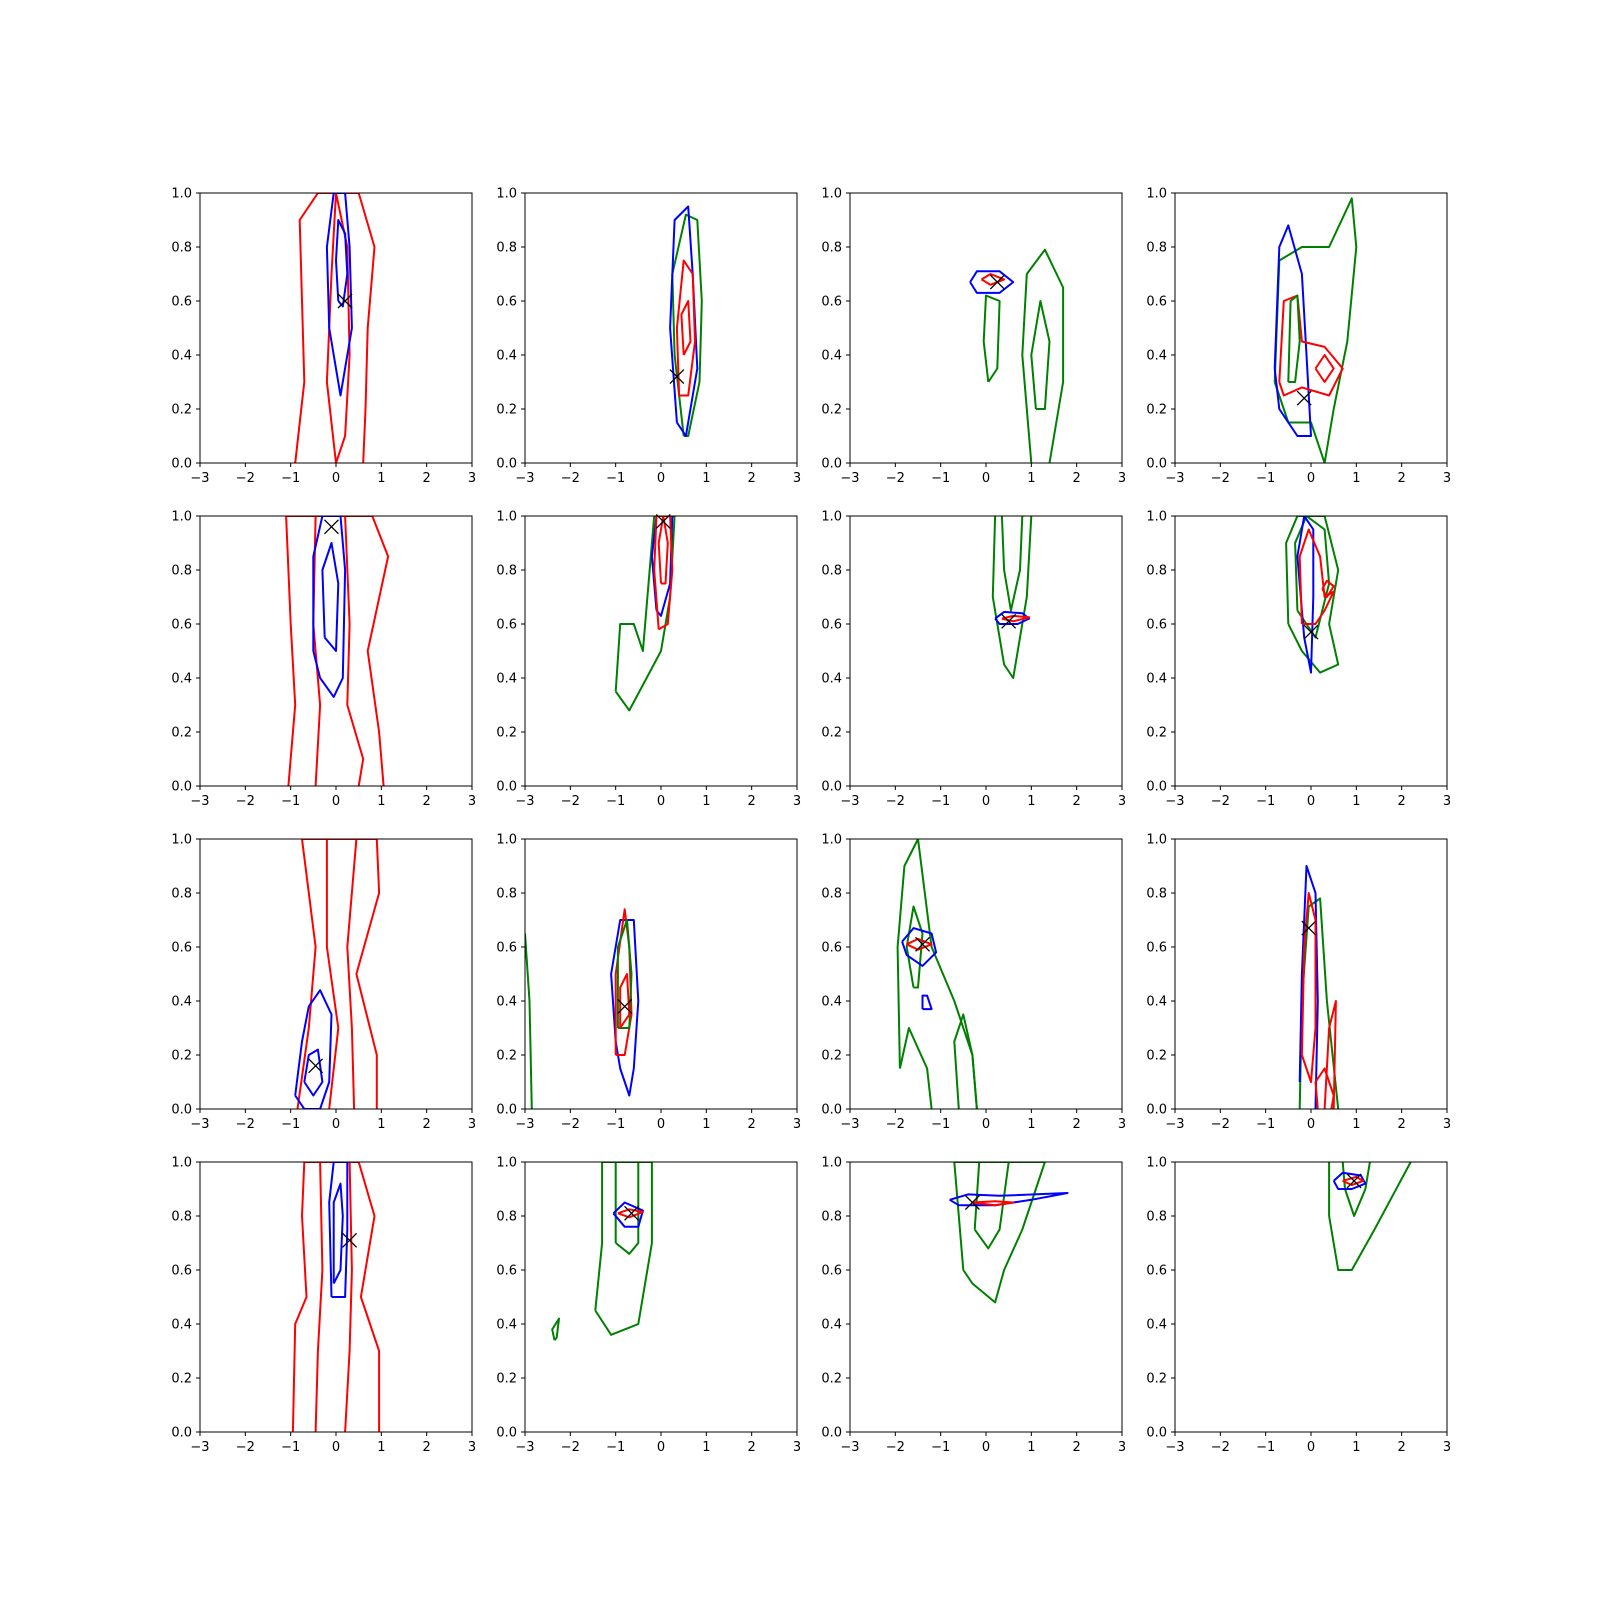  What do you see at coordinates (648, 660) in the screenshot?
I see `panel-r2-c2: −3 −2 −1 0 1 2 3 0.0 0.2 0.4 0.6 0.8 1.0` at bounding box center [648, 660].